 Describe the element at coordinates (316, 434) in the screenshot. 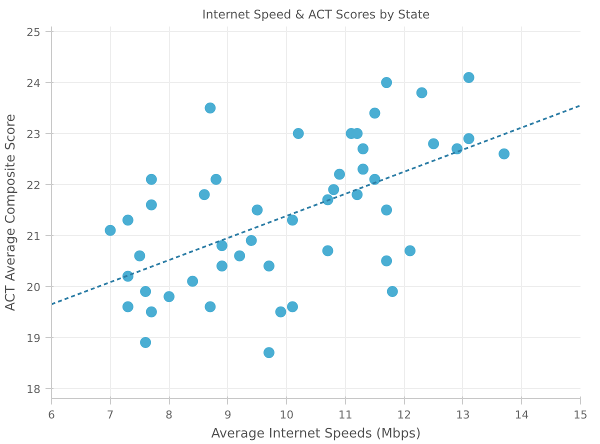

I see `x-axis-title: Average Internet Speeds (Mbps)` at that location.